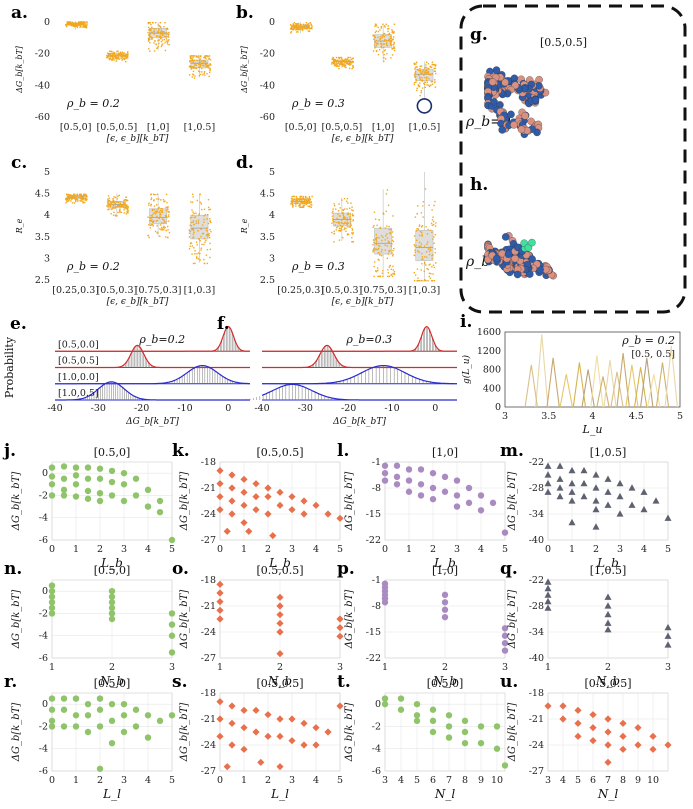 Image resolution: width=693 pixels, height=809 pixels. Describe the element at coordinates (373, 514) in the screenshot. I see `ytick-label: -15` at that location.